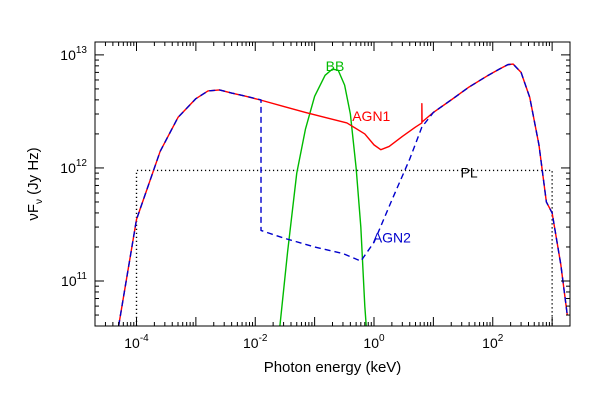  Describe the element at coordinates (35, 183) in the screenshot. I see `y-axis-label: νFν (Jy Hz)` at that location.